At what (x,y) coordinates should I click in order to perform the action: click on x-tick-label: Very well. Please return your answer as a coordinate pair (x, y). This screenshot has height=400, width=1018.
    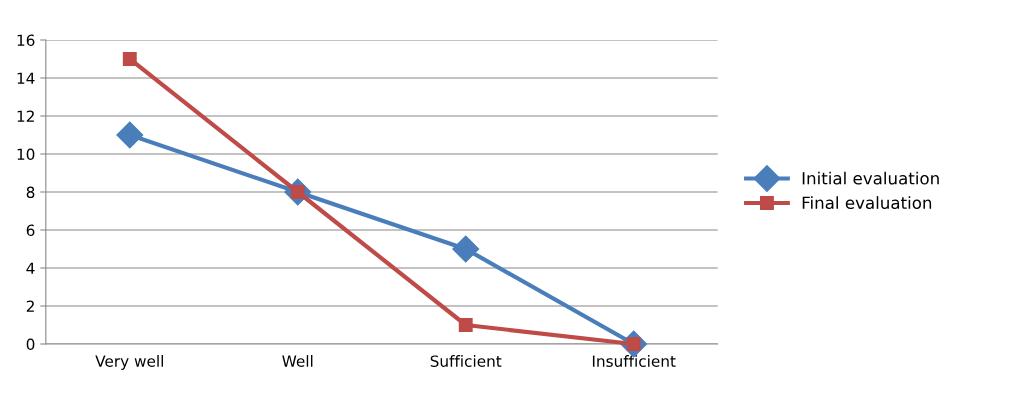
    Looking at the image, I should click on (129, 362).